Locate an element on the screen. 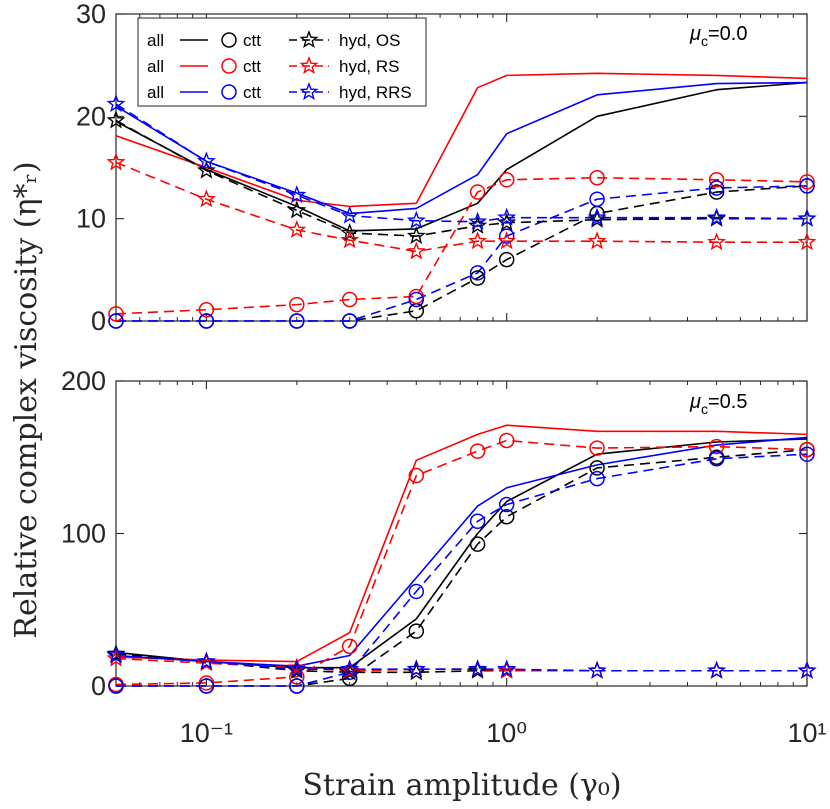 The height and width of the screenshot is (809, 830). series-line-all-RRS is located at coordinates (461, 148).